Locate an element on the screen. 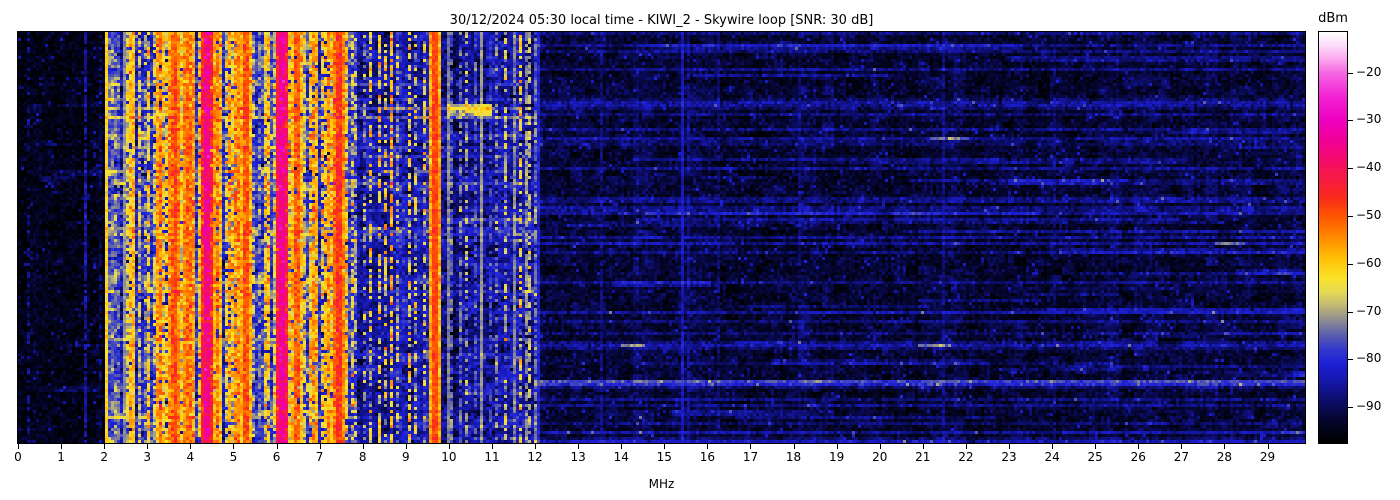 This screenshot has width=1400, height=500. x-tick-label: 13 is located at coordinates (578, 457).